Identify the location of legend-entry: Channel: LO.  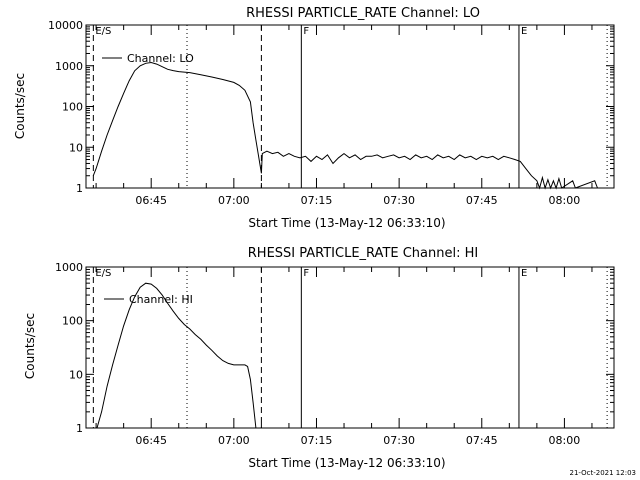
(160, 58).